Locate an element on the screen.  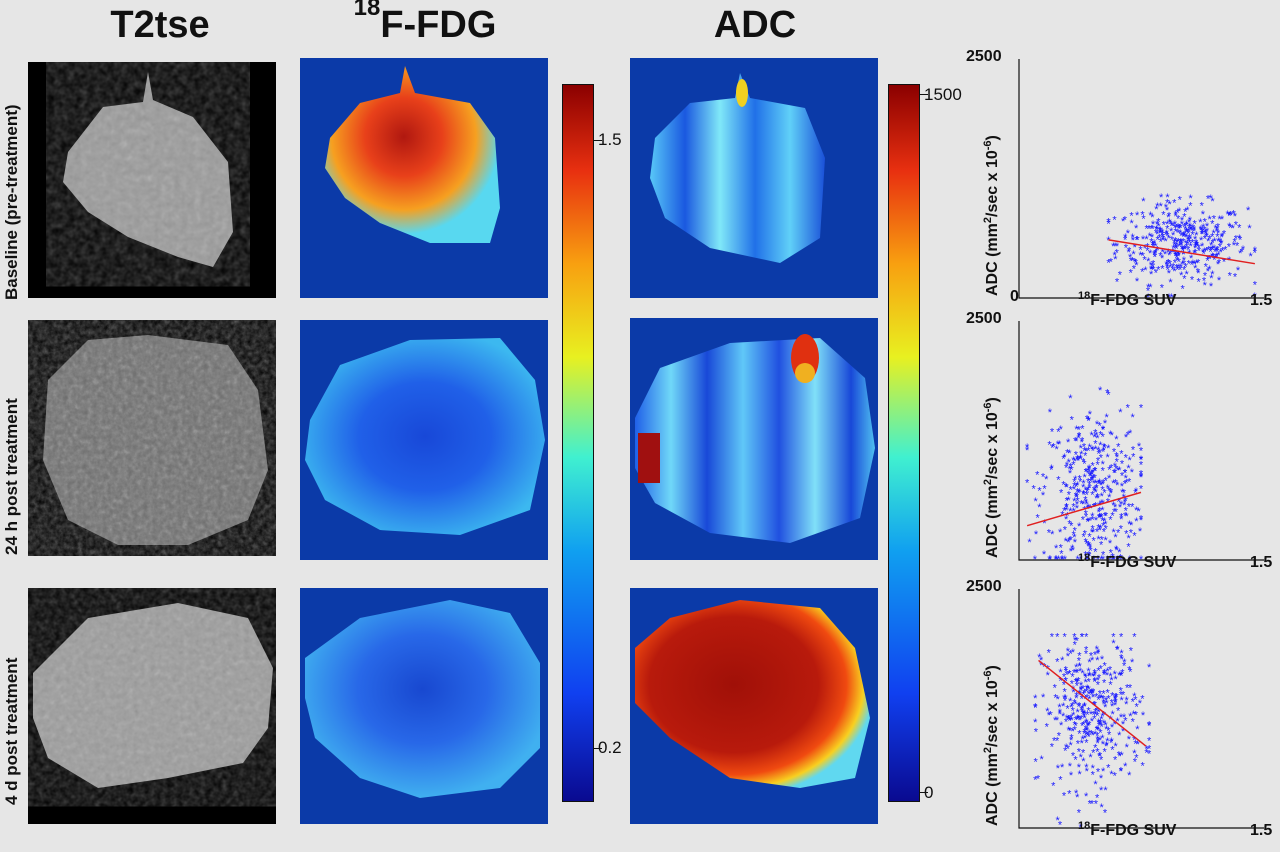
adc-colorbar is located at coordinates (904, 443).